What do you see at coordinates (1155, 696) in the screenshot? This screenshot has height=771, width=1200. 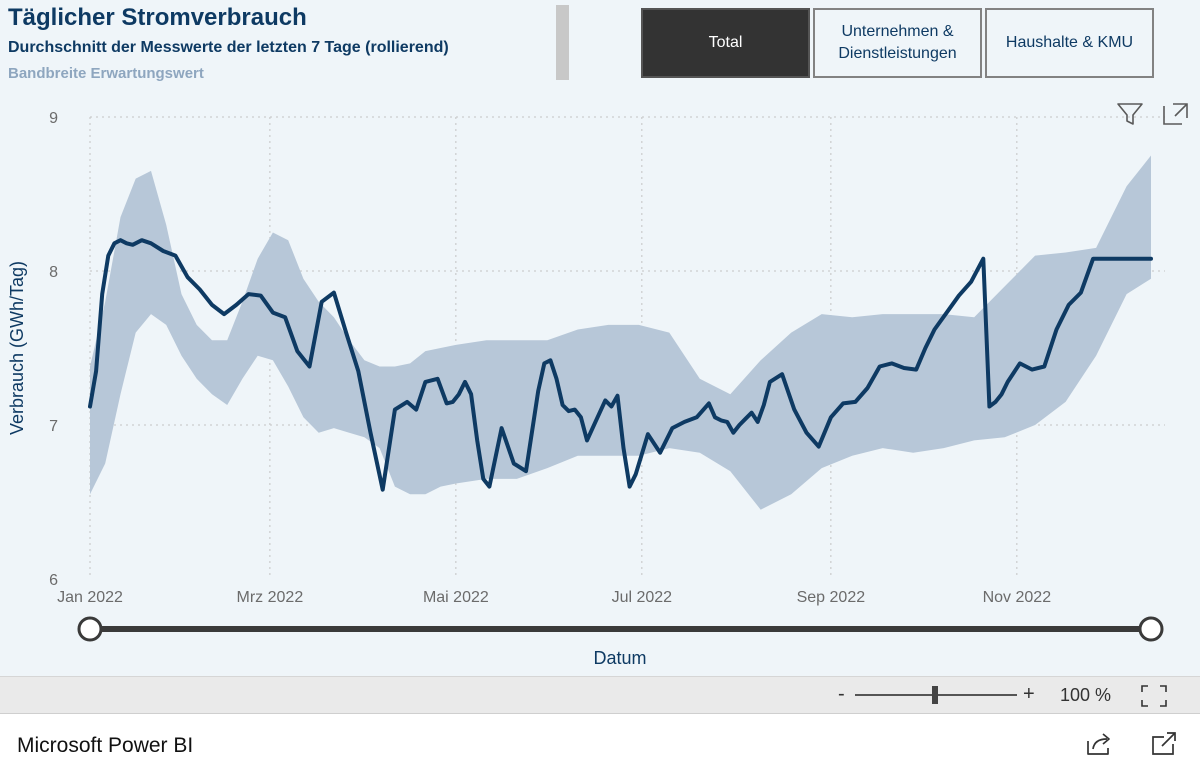 I see `fit-to-page-icon` at bounding box center [1155, 696].